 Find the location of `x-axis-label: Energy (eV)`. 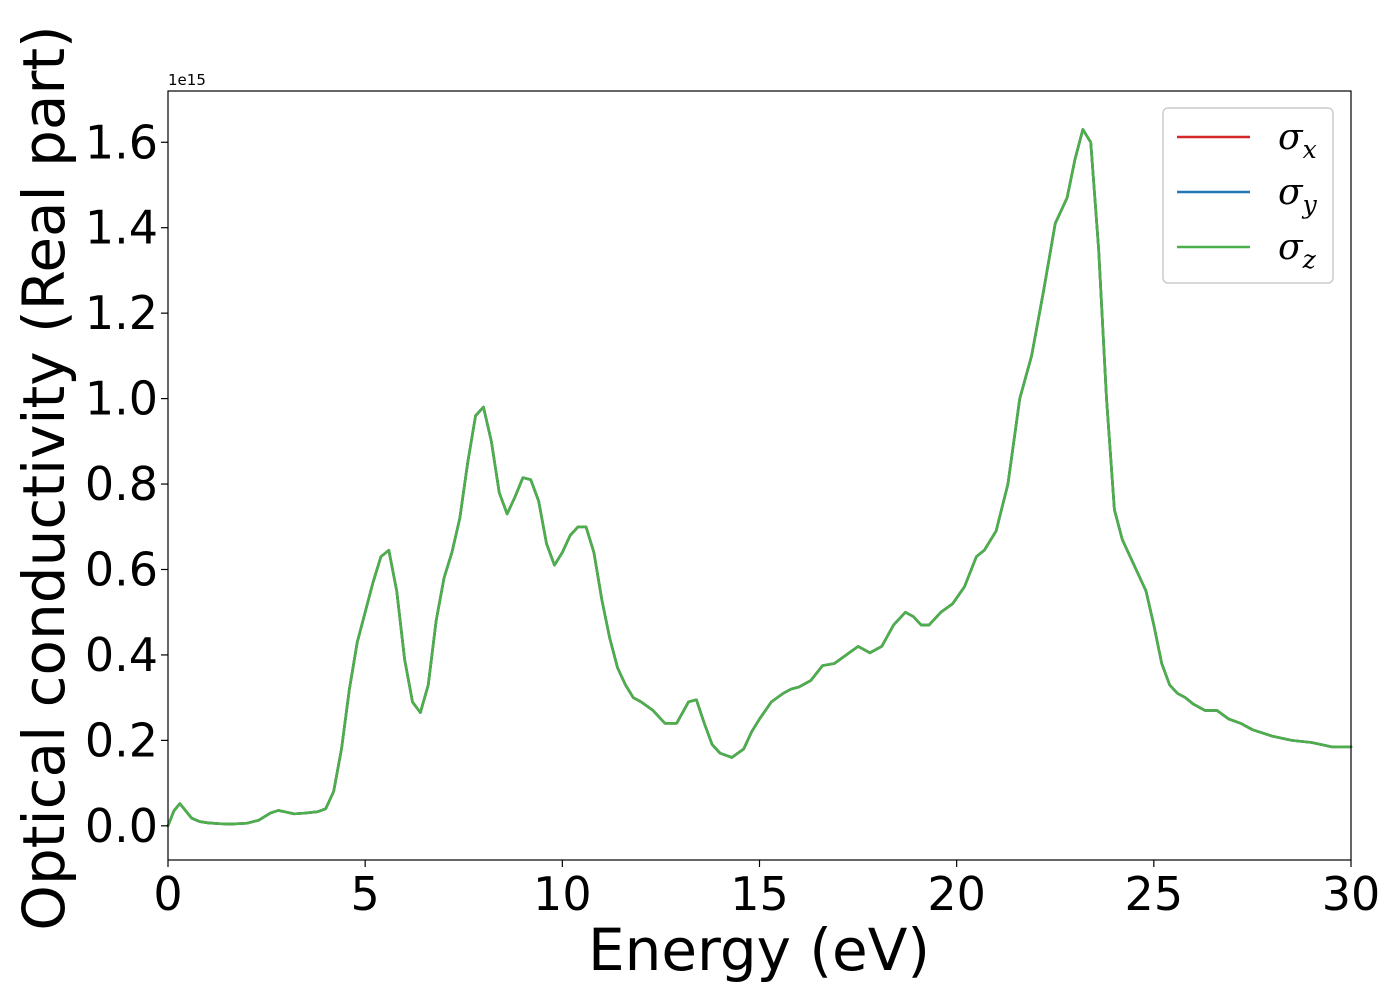

x-axis-label: Energy (eV) is located at coordinates (759, 950).